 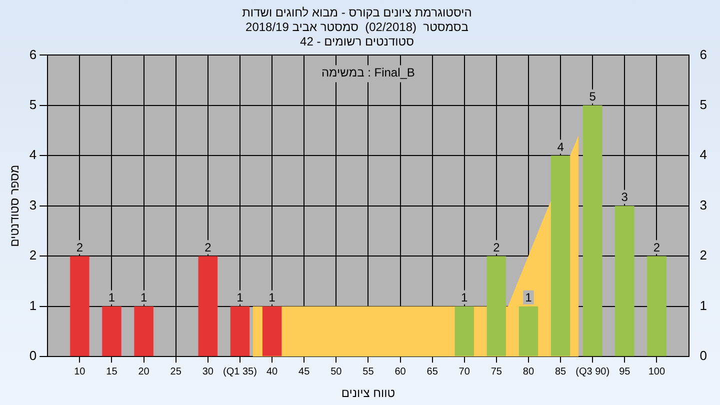 What do you see at coordinates (33, 154) in the screenshot?
I see `y-tick-label: 4` at bounding box center [33, 154].